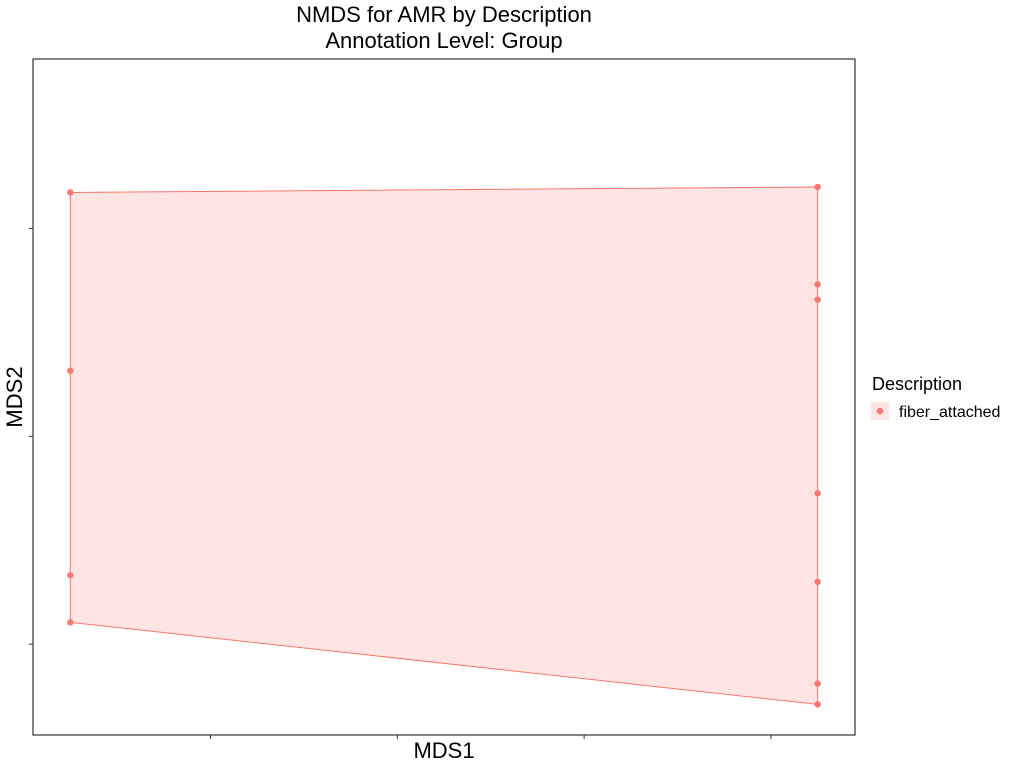 The width and height of the screenshot is (1024, 768). Describe the element at coordinates (443, 40) in the screenshot. I see `chart-subtitle: Annotation Level: Group` at that location.